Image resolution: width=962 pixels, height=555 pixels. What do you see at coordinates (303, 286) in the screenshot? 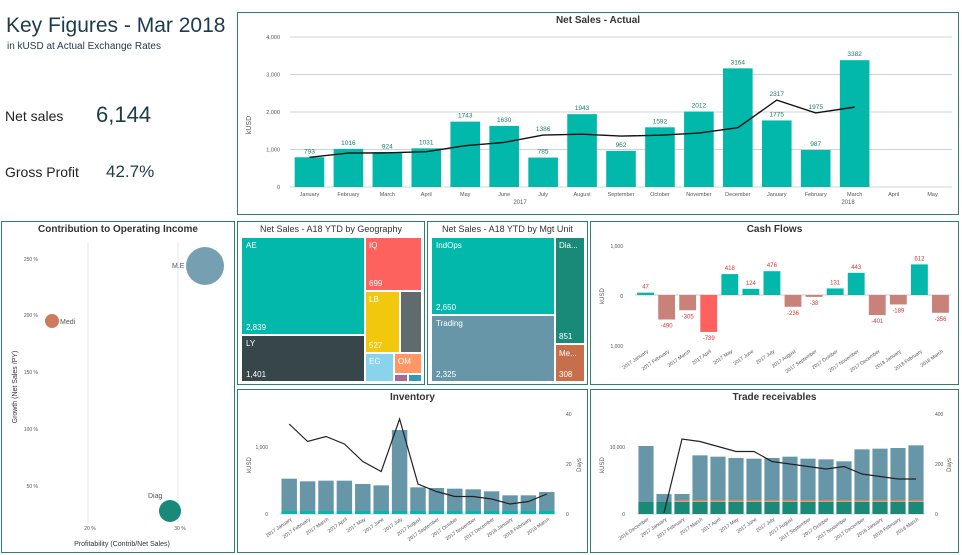
I see `geo-ae: AE 2,839` at bounding box center [303, 286].